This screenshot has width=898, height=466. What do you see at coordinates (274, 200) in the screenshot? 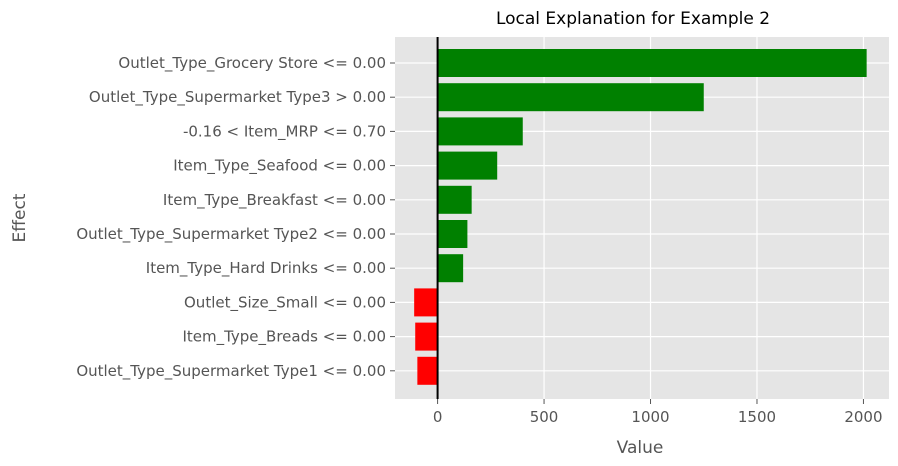
I see `y-tick-label: Item_Type_Breakfast <= 0.00` at bounding box center [274, 200].